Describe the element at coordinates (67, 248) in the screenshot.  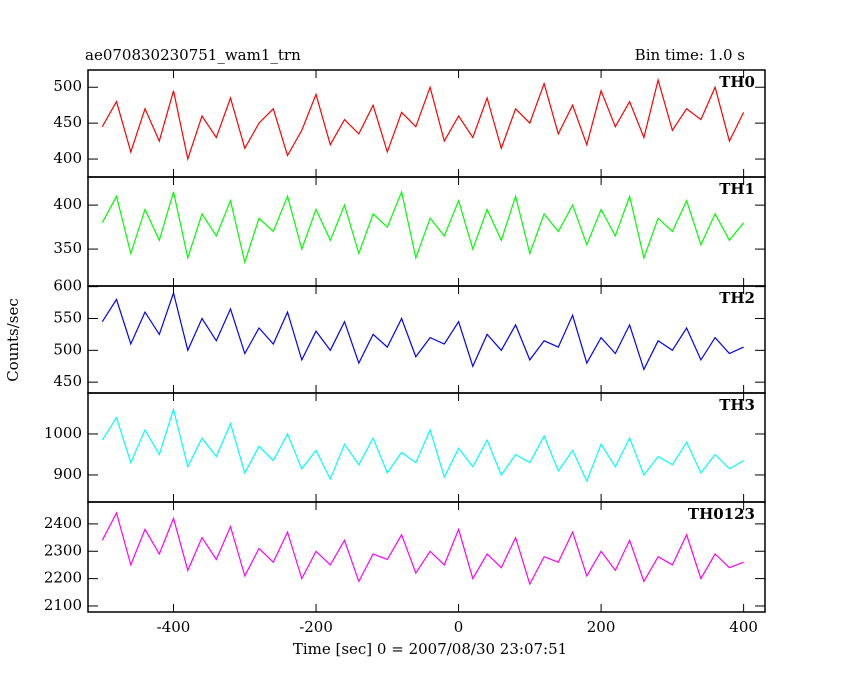
I see `y-tick-label: 350` at that location.